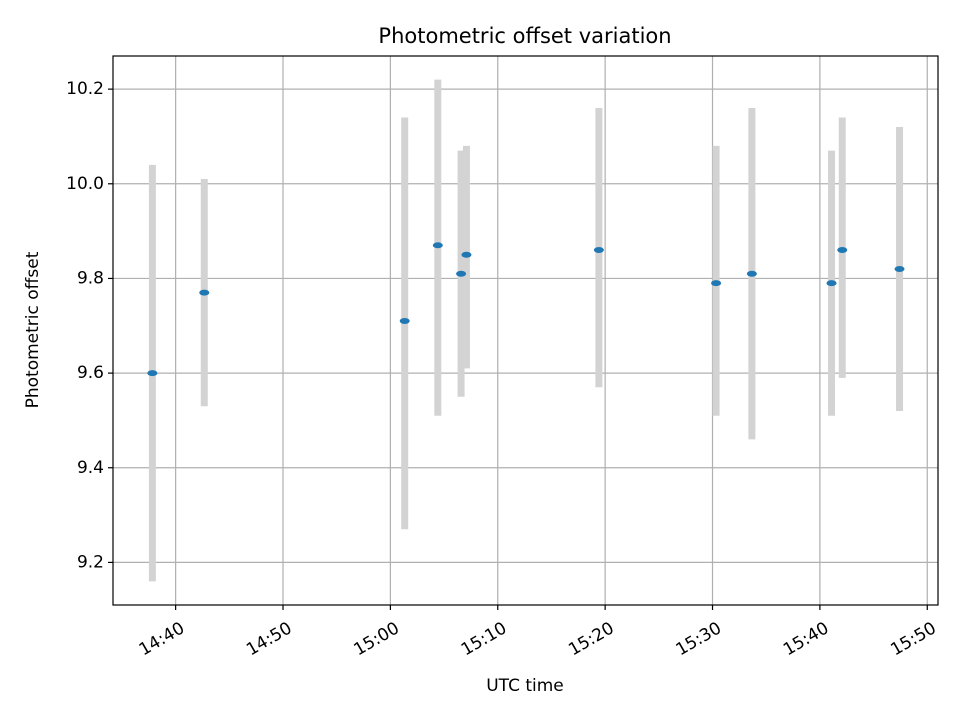 Image resolution: width=960 pixels, height=720 pixels. Describe the element at coordinates (524, 36) in the screenshot. I see `chart-title: Photometric offset variation` at that location.